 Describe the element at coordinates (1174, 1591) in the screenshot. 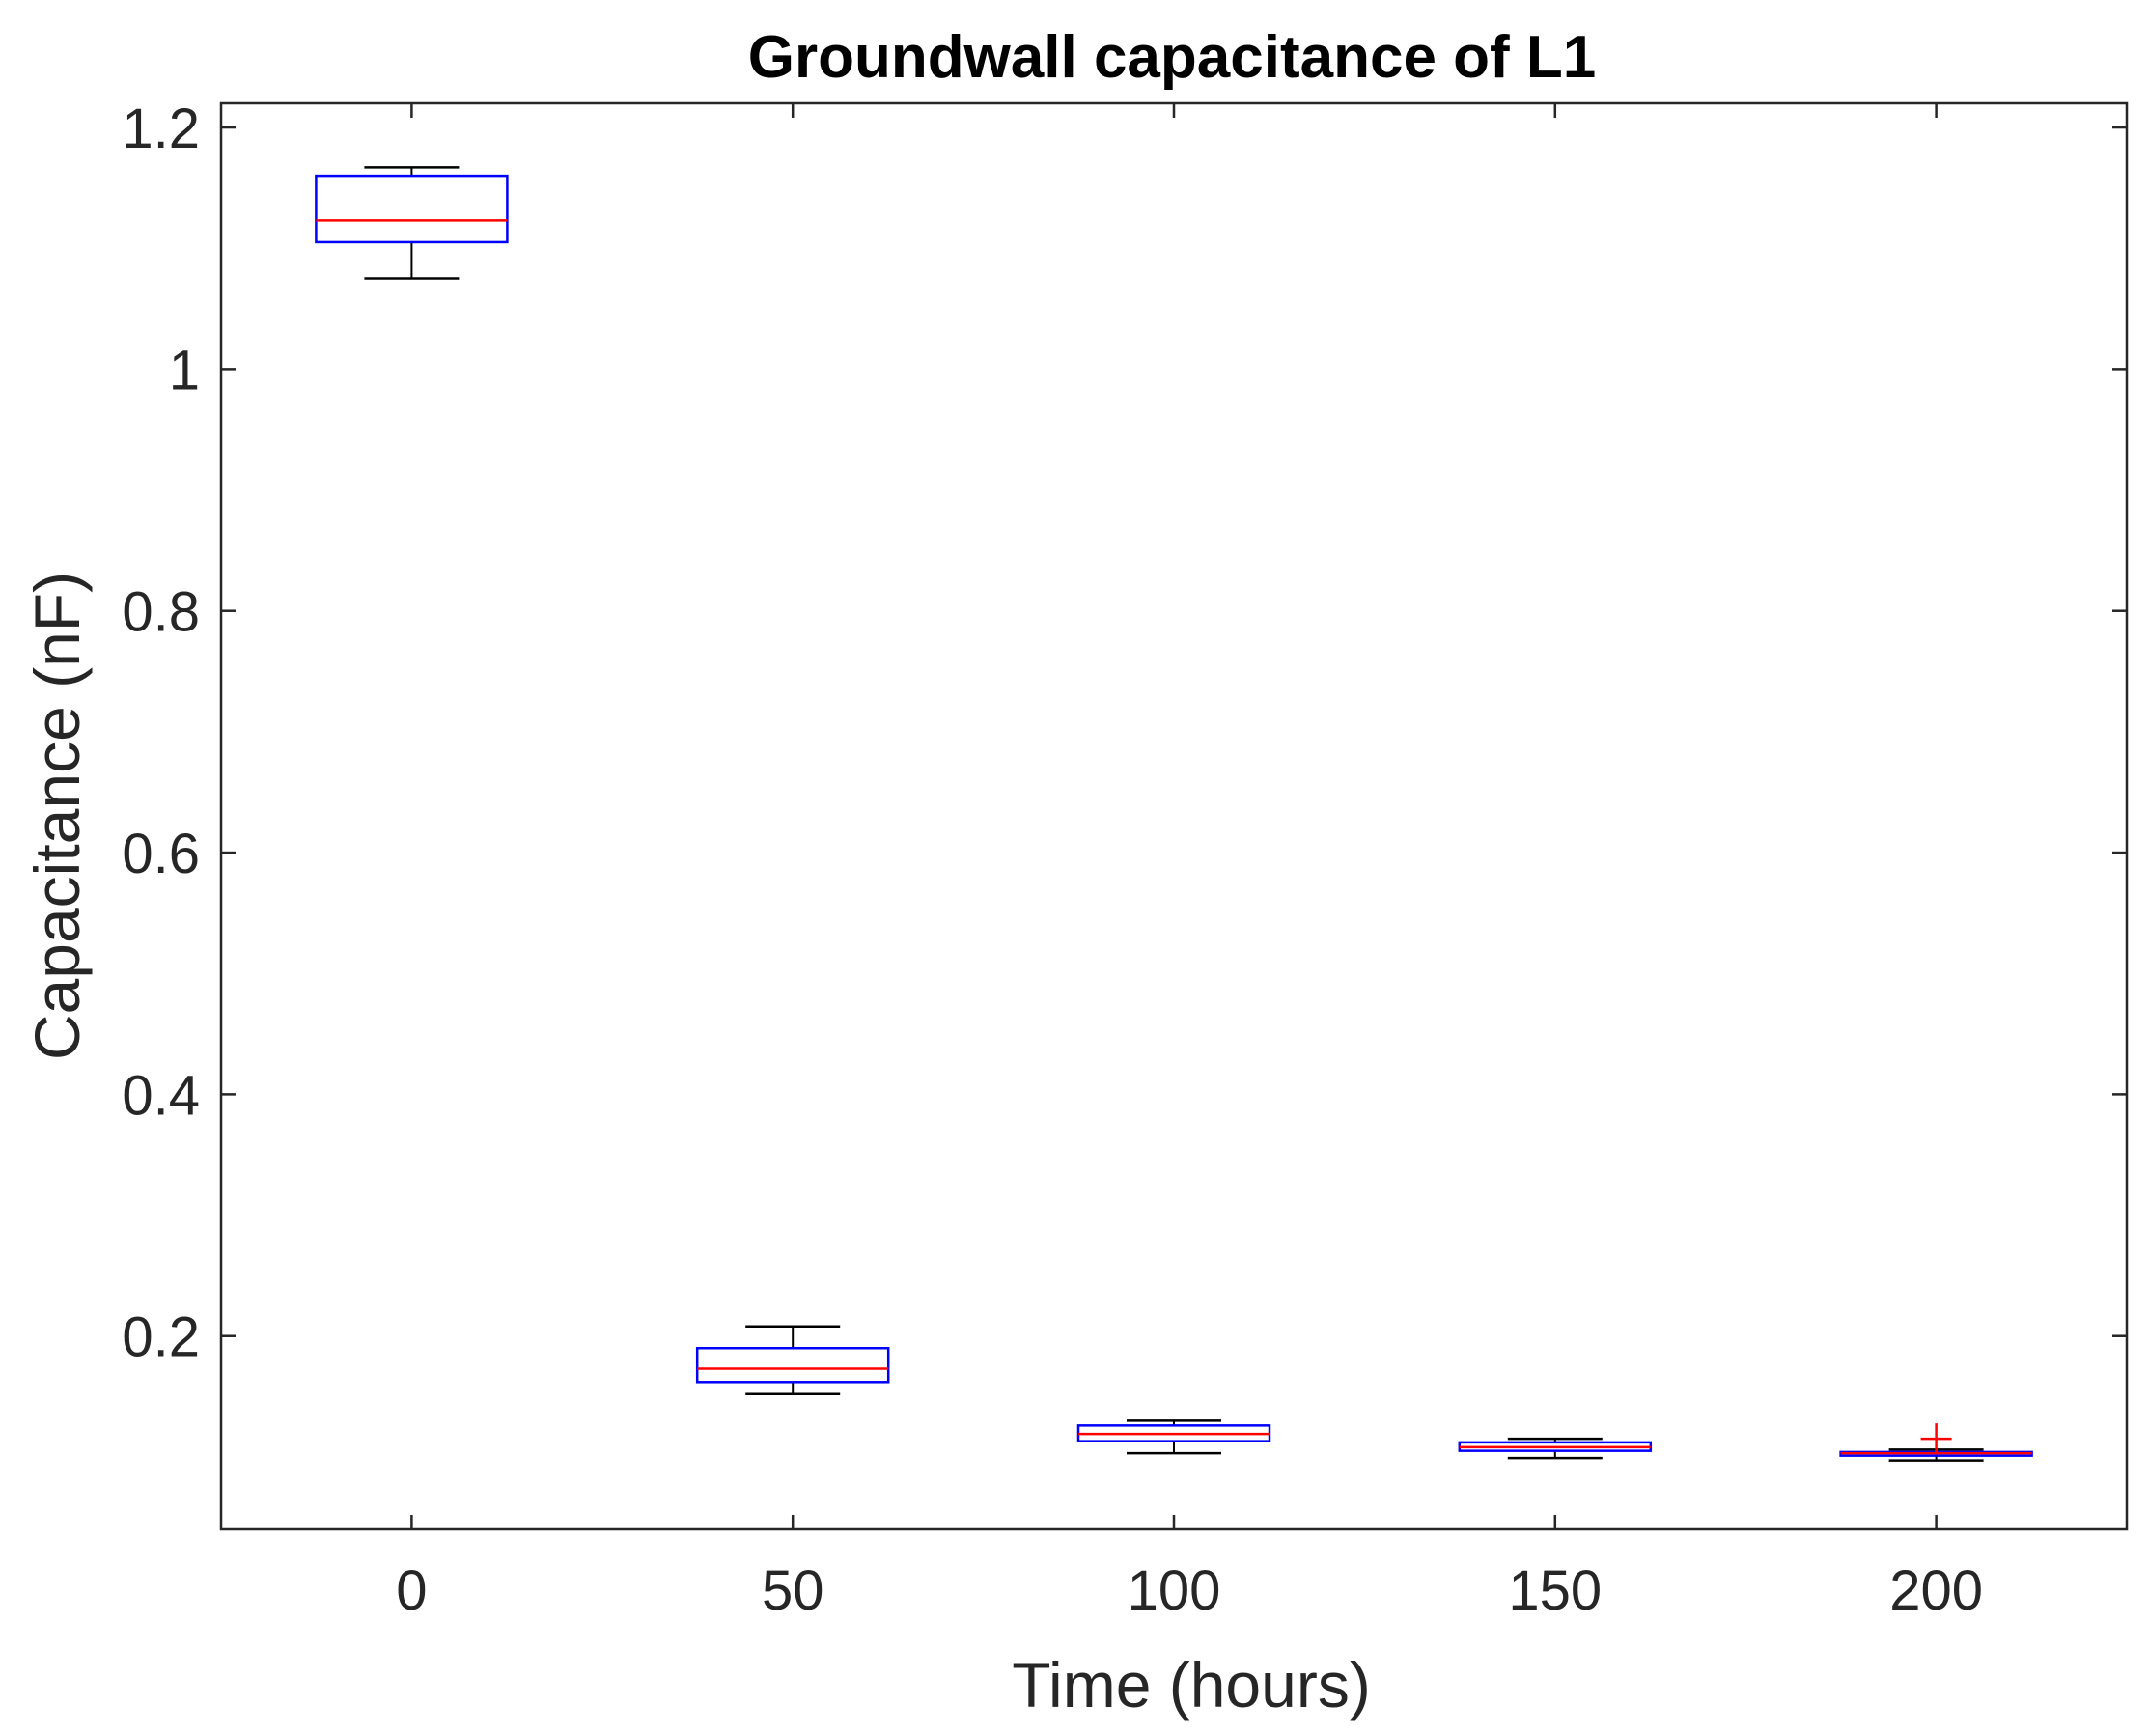

I see `x-tick-label: 100` at that location.